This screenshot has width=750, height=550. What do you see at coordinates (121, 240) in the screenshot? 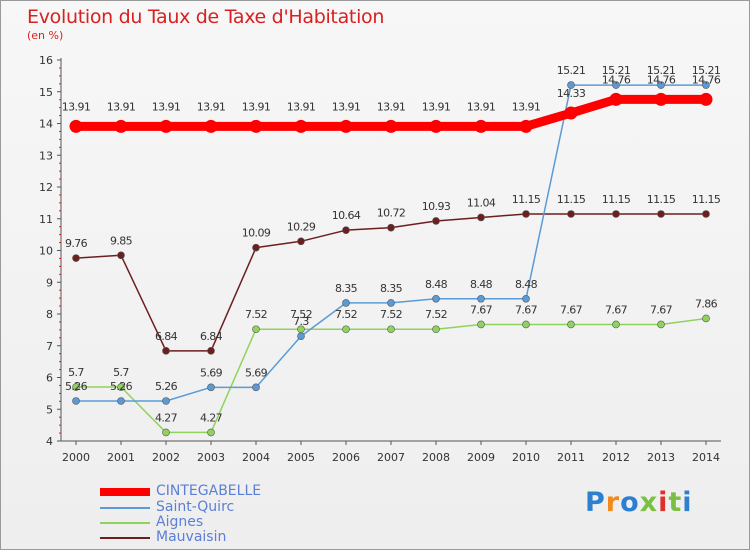
I see `data-label: 9.85` at bounding box center [121, 240].